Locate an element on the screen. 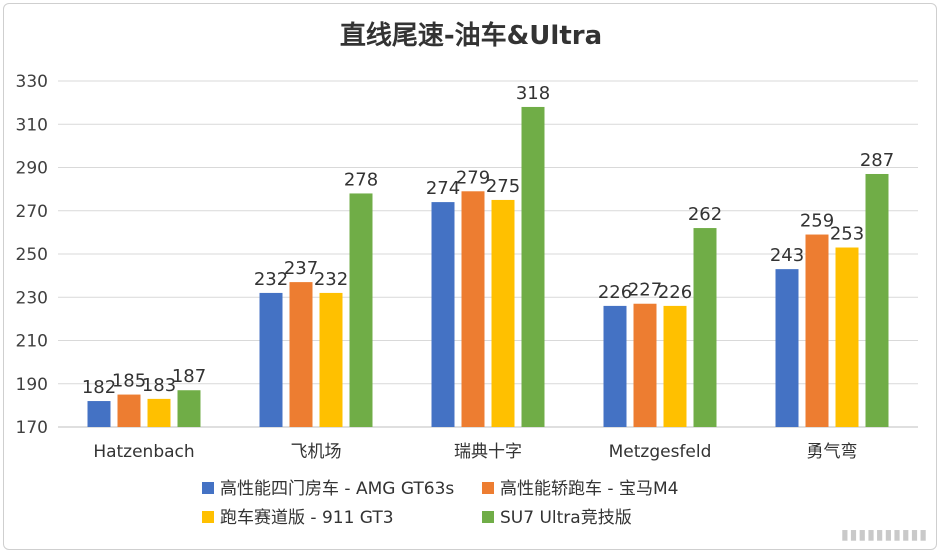  data-label: 227 is located at coordinates (645, 290).